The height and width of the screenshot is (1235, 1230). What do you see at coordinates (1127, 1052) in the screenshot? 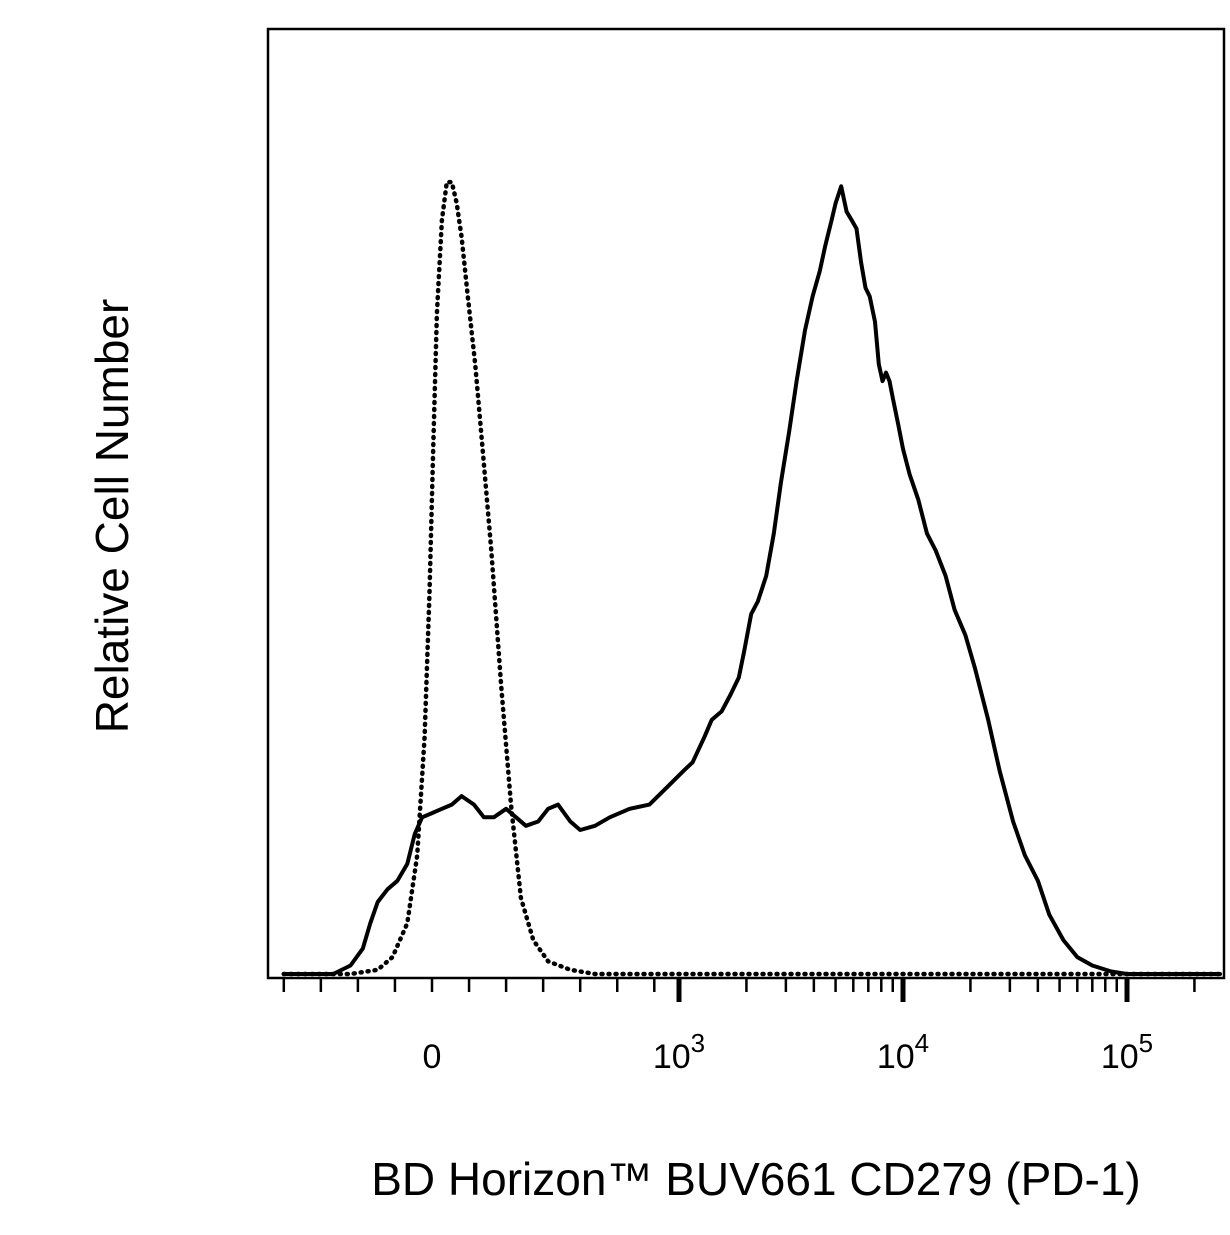
I see `x-tick-label: 10⁵` at bounding box center [1127, 1052].